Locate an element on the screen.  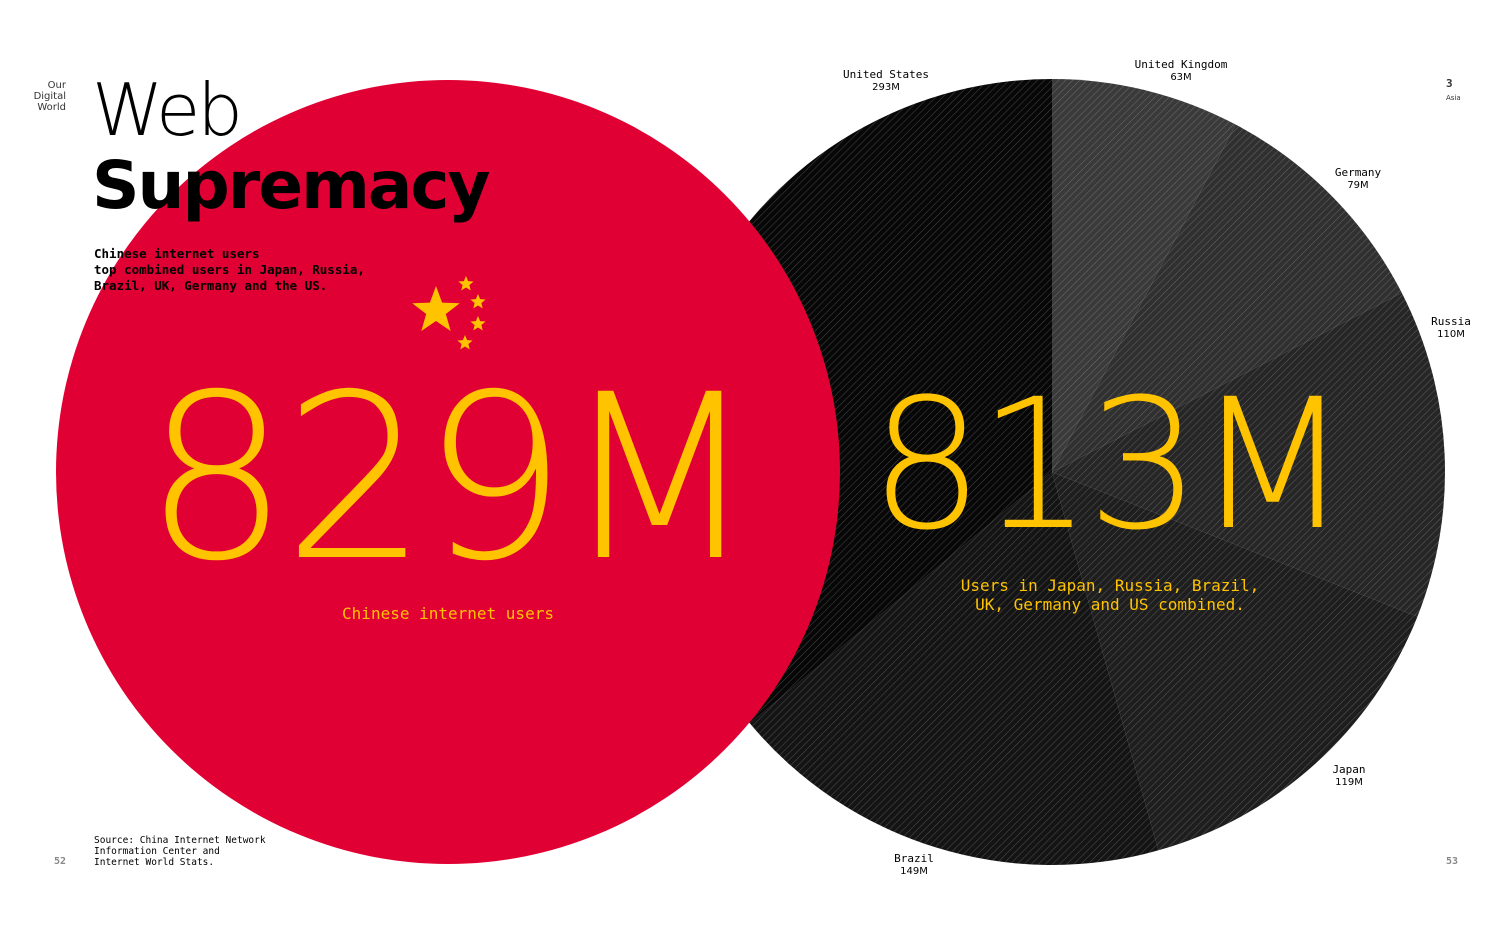
country-label-united-states: United States 293M is located at coordinates (886, 81).